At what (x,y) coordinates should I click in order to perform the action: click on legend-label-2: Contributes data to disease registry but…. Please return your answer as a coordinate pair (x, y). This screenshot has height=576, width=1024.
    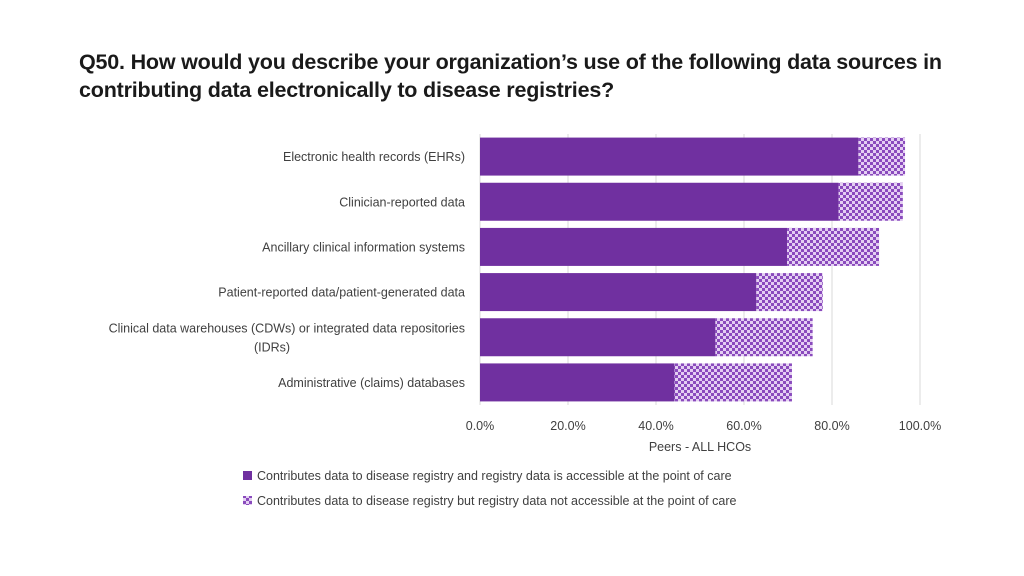
    Looking at the image, I should click on (496, 501).